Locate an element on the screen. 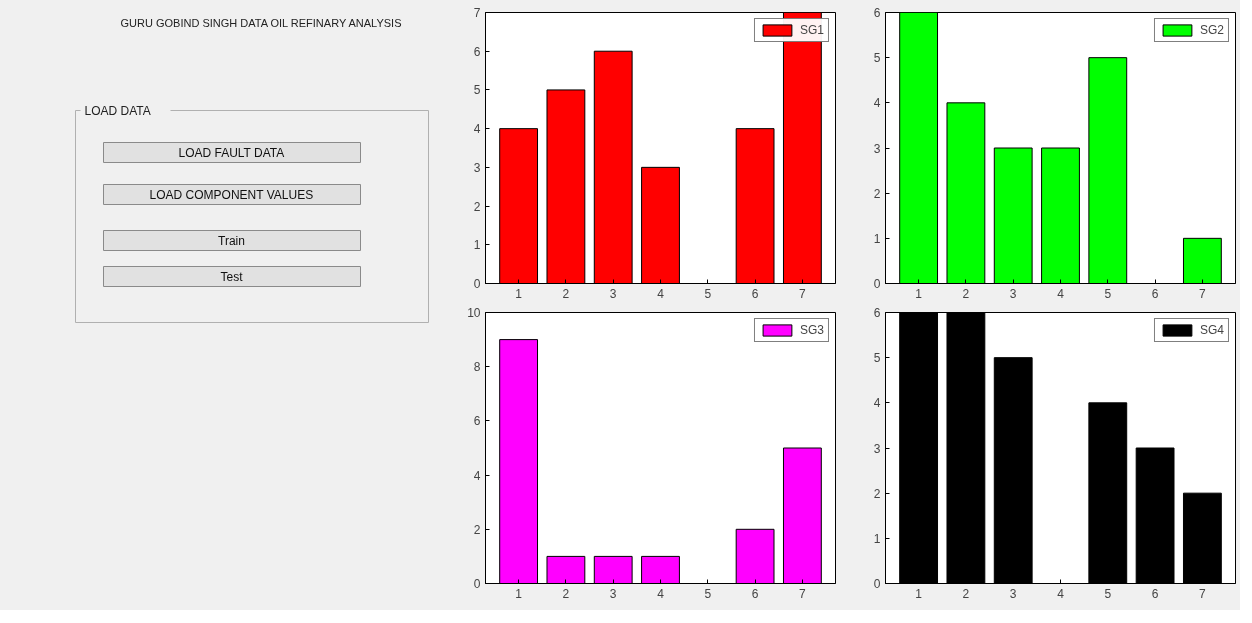 This screenshot has width=1252, height=623. legend-label: SG2 is located at coordinates (1211, 30).